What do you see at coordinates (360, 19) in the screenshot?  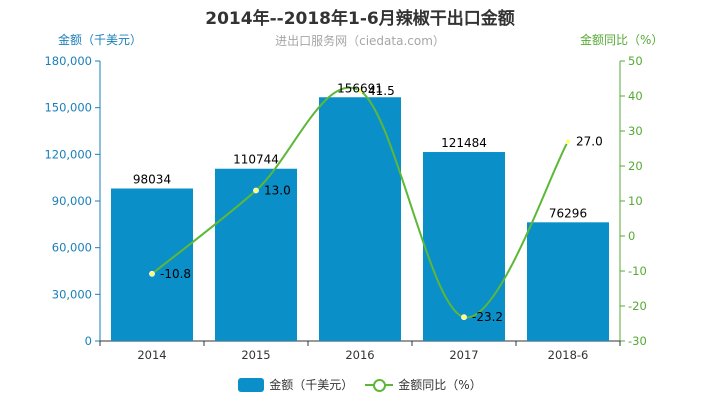 I see `chart-title: 2014年--2018年1-6月辣椒干出口金额` at bounding box center [360, 19].